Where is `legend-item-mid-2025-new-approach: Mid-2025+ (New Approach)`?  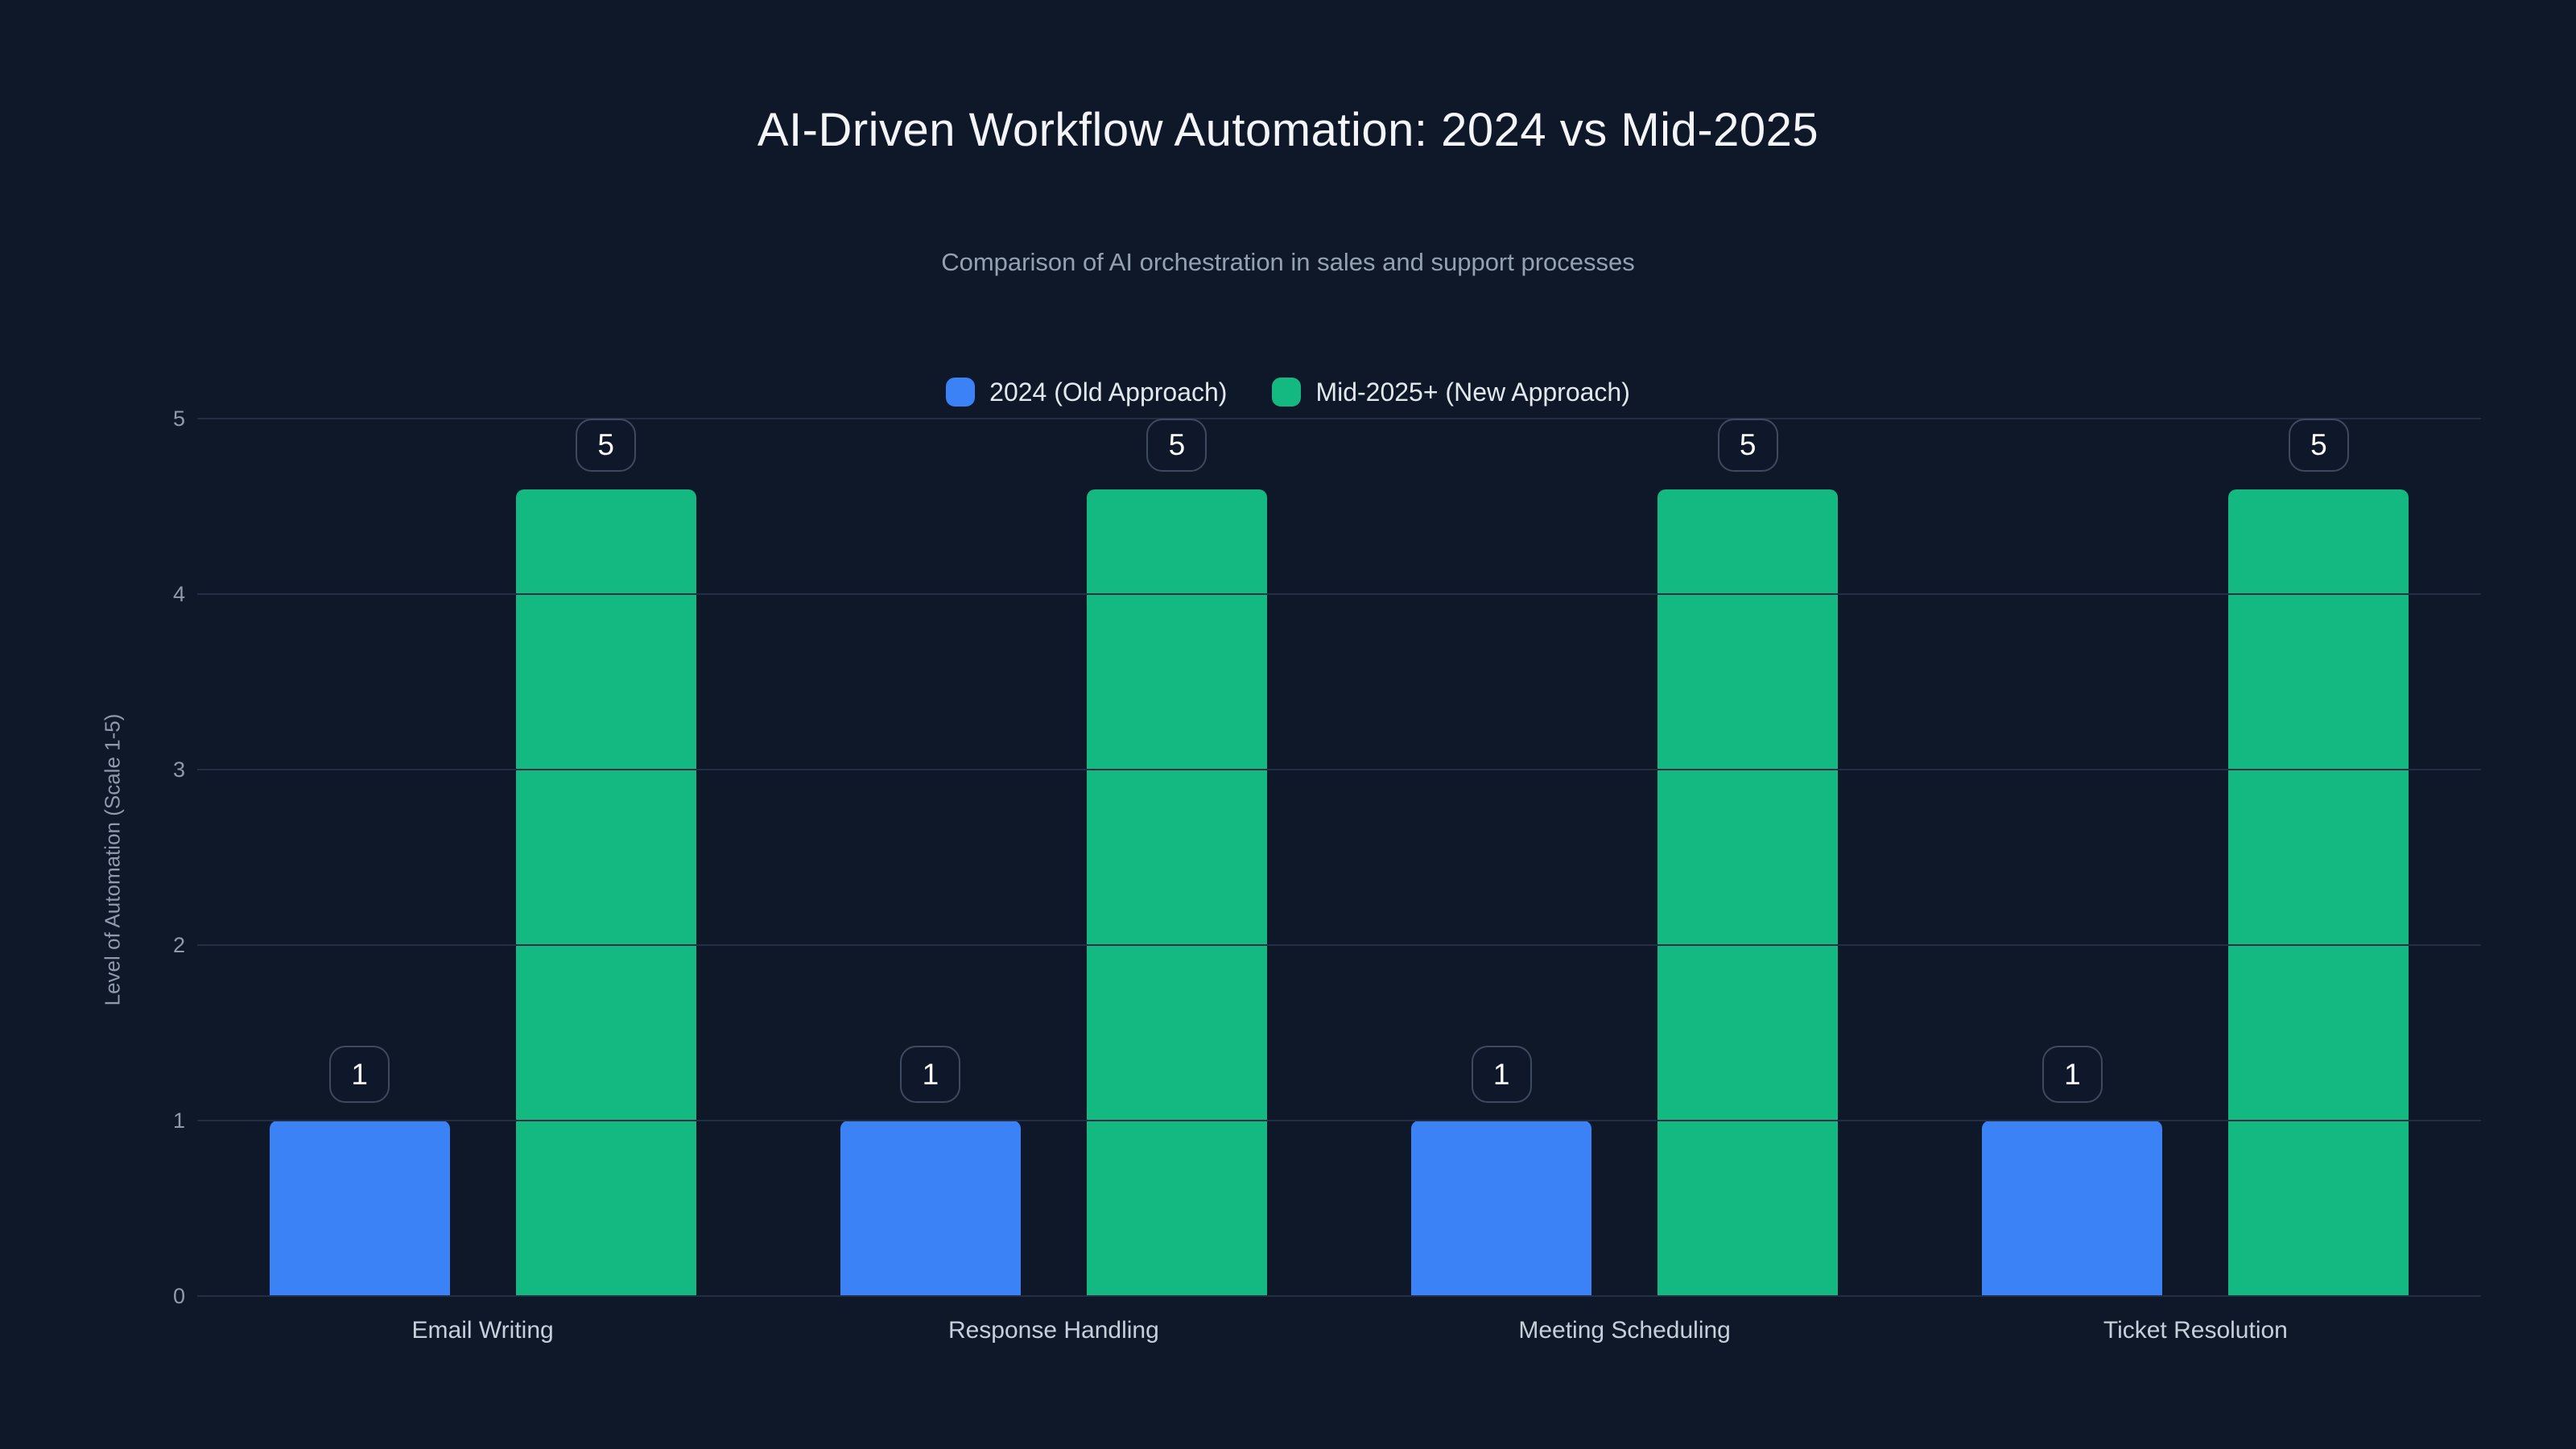
legend-item-mid-2025-new-approach: Mid-2025+ (New Approach) is located at coordinates (1451, 392).